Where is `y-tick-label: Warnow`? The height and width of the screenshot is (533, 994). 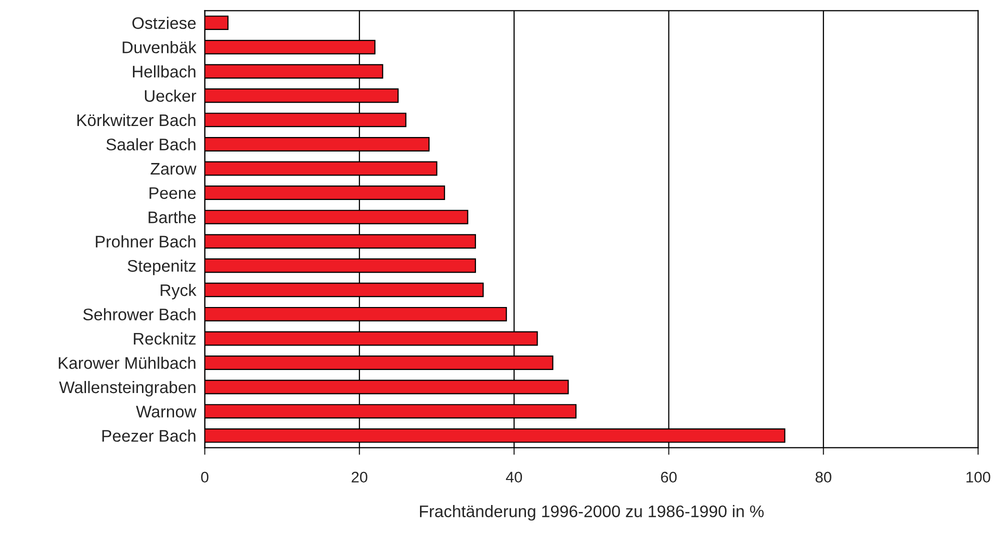 y-tick-label: Warnow is located at coordinates (166, 412).